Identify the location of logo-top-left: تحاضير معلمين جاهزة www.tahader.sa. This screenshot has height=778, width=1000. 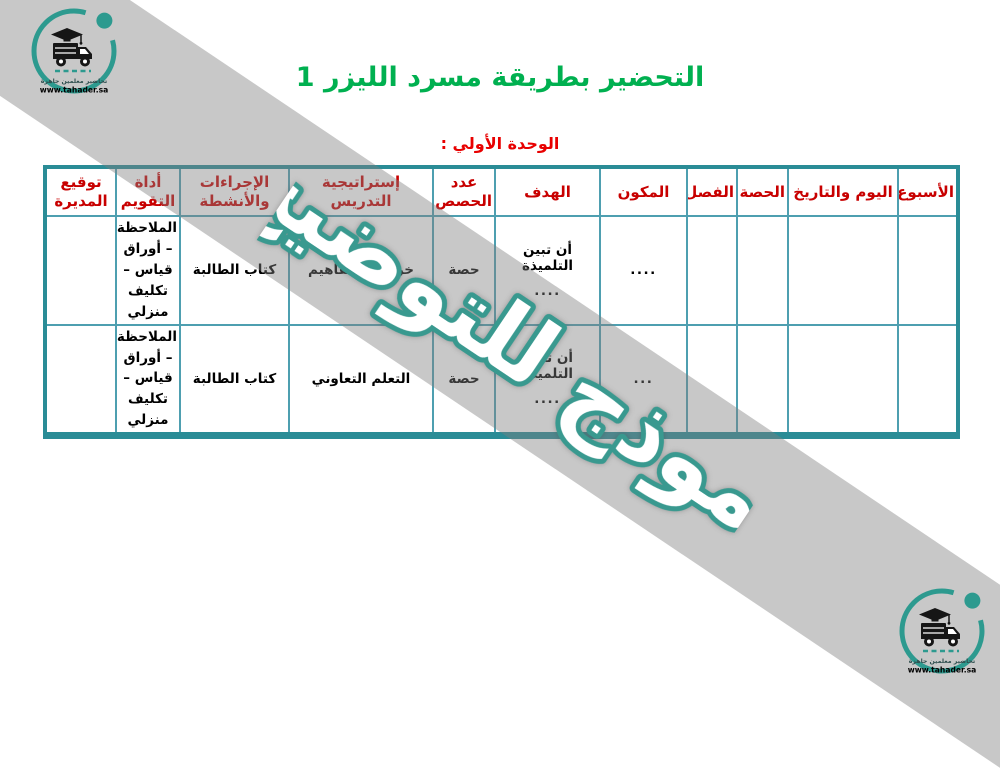
(74, 55).